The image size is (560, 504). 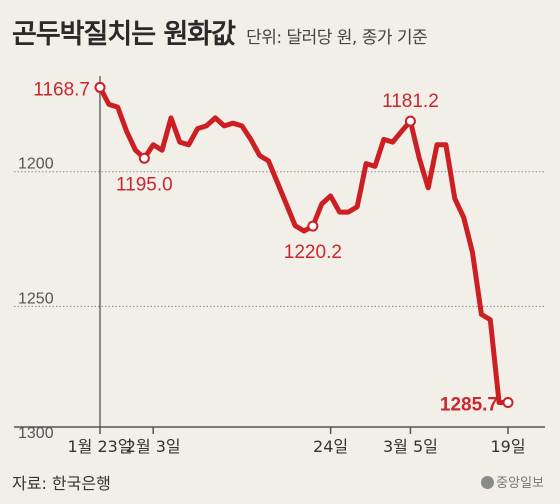 I want to click on data-label: 1195.0, so click(x=144, y=184).